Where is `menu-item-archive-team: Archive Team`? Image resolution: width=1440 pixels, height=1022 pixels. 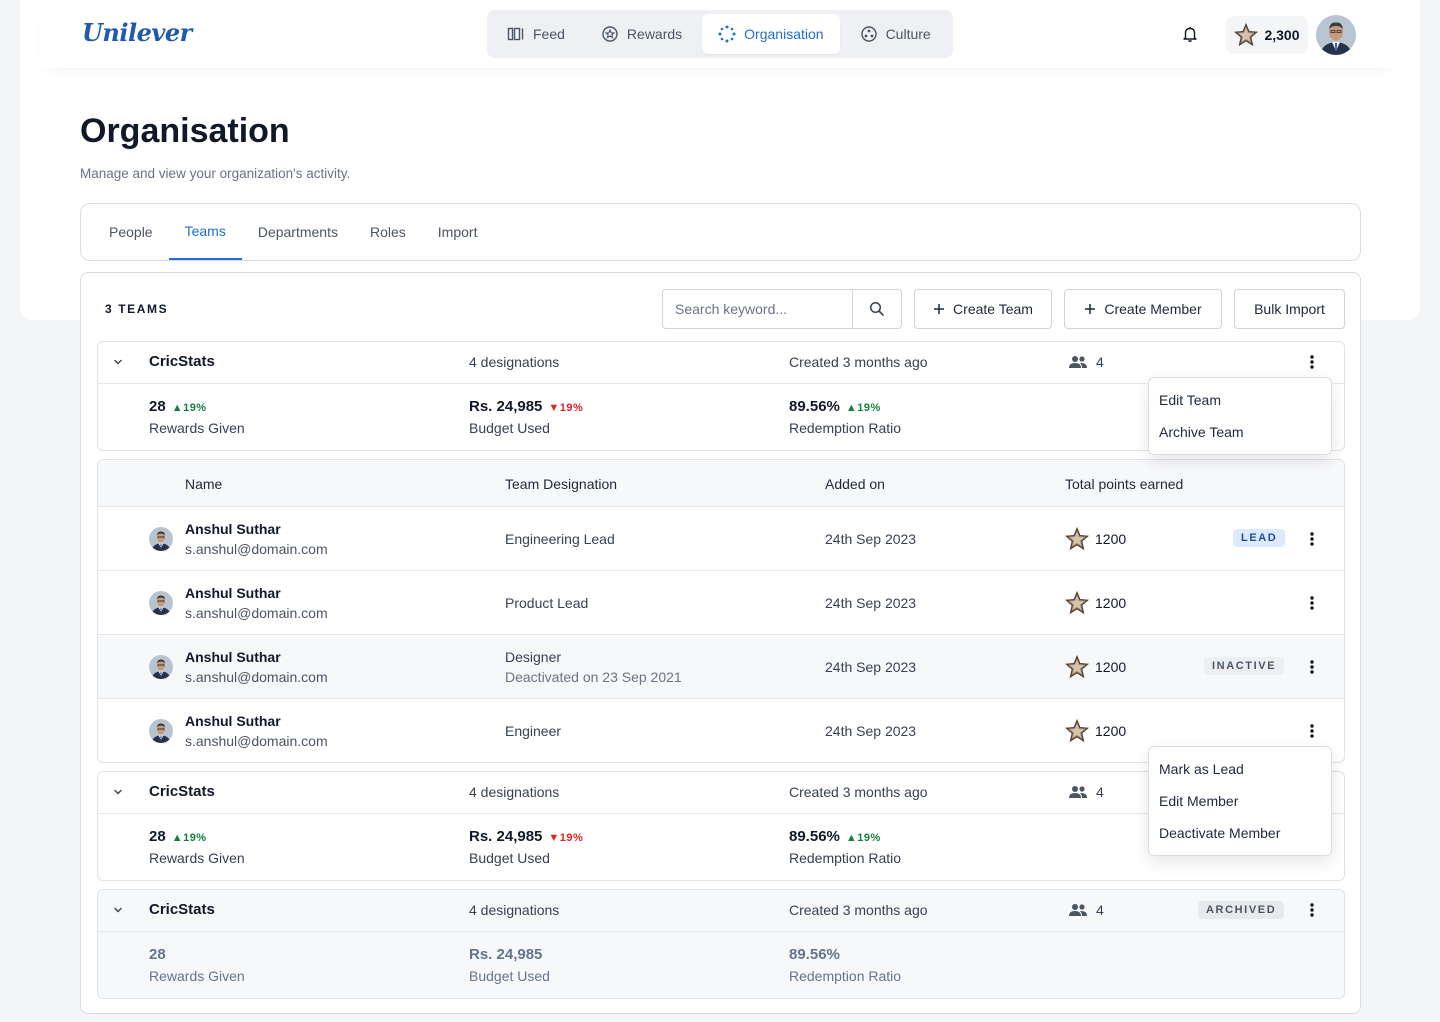 menu-item-archive-team: Archive Team is located at coordinates (1201, 432).